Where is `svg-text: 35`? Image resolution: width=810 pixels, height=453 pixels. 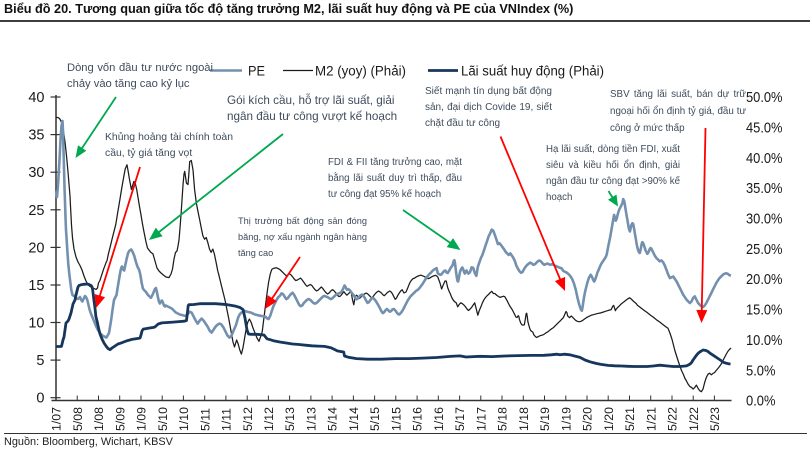
svg-text: 35 is located at coordinates (36, 136).